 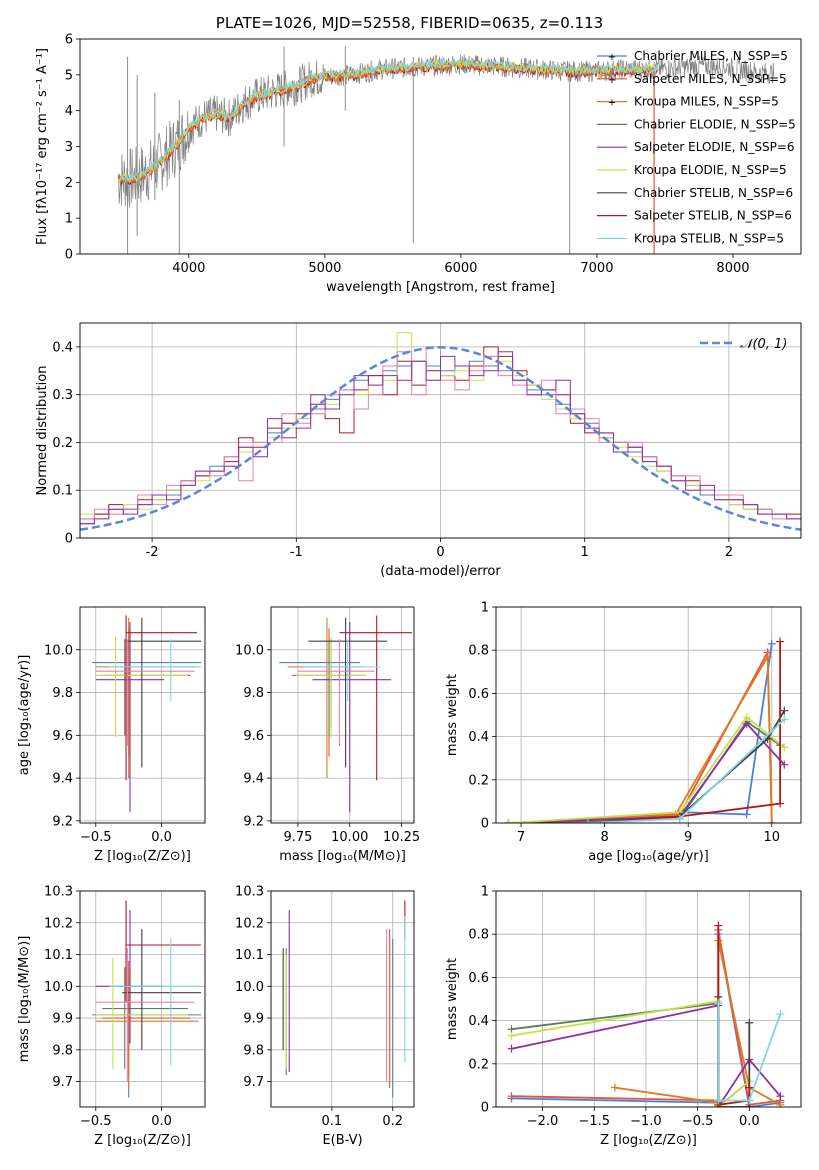 What do you see at coordinates (69, 75) in the screenshot?
I see `spectrum-ytick-label: 5` at bounding box center [69, 75].